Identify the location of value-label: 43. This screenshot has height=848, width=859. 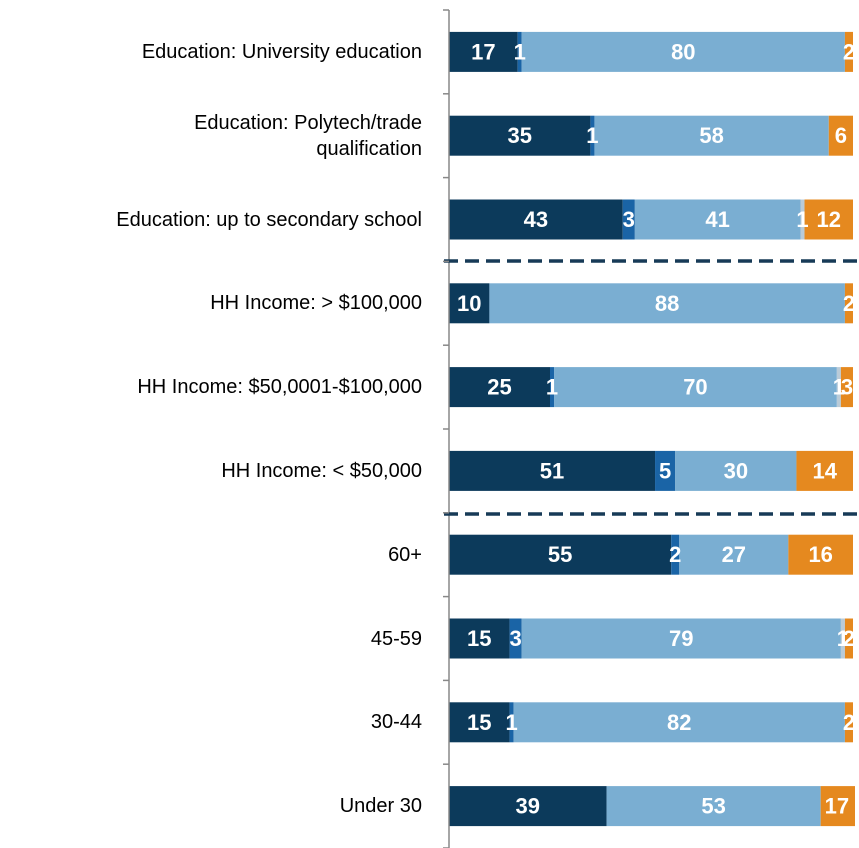
(536, 219).